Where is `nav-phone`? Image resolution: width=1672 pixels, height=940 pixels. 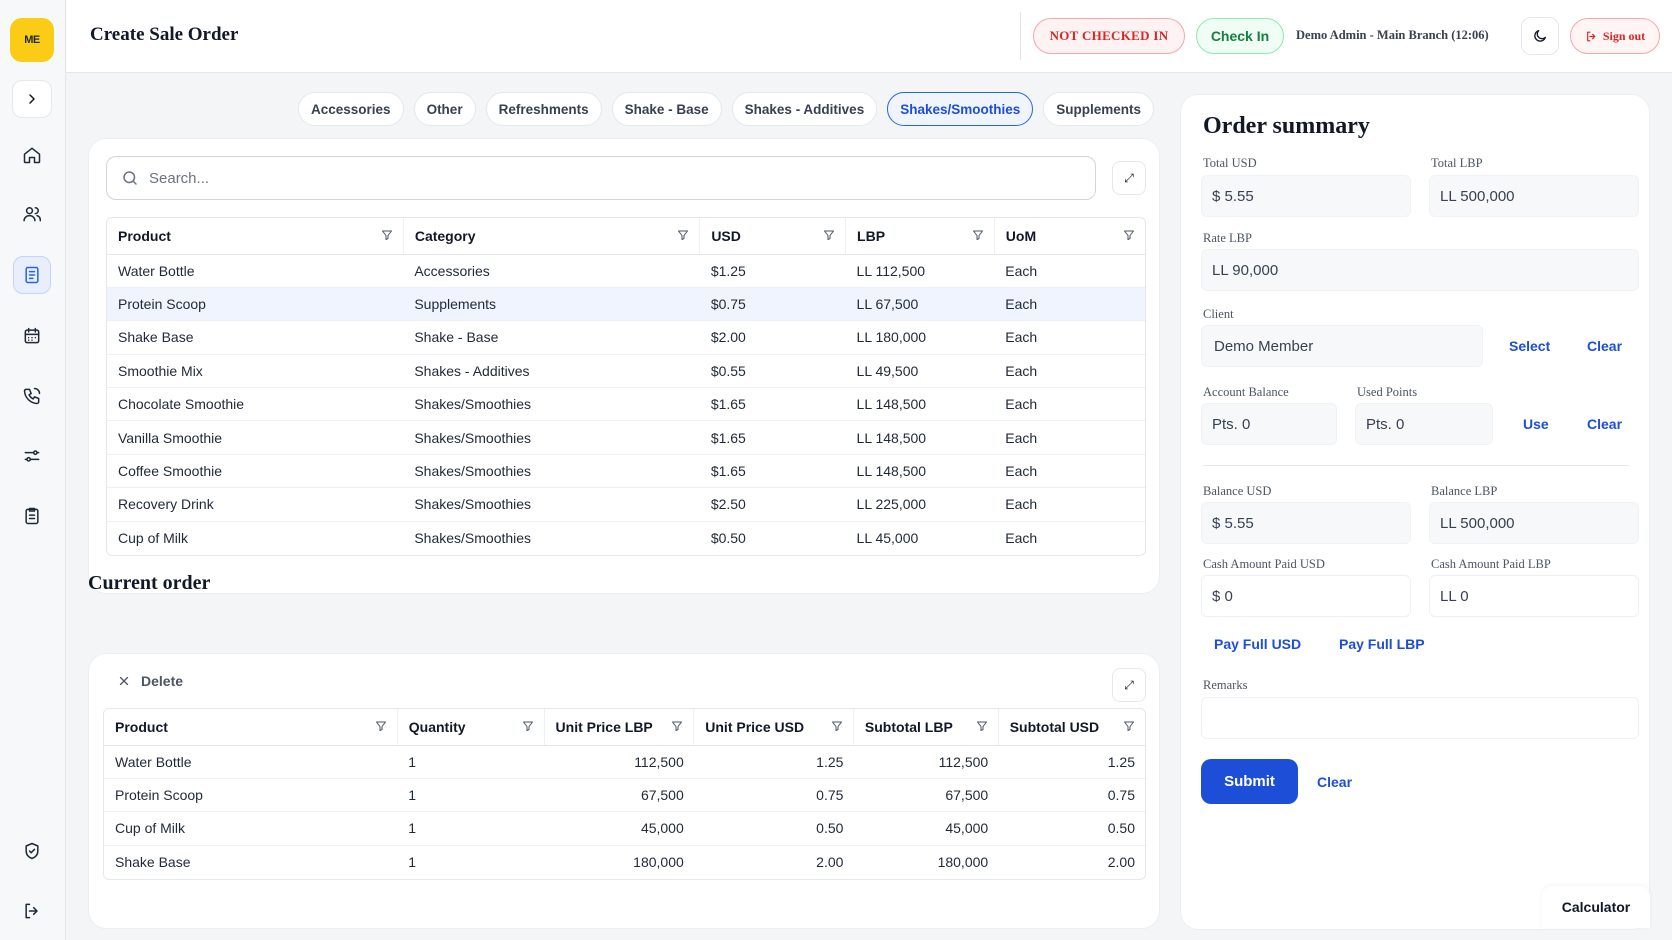
nav-phone is located at coordinates (32, 396).